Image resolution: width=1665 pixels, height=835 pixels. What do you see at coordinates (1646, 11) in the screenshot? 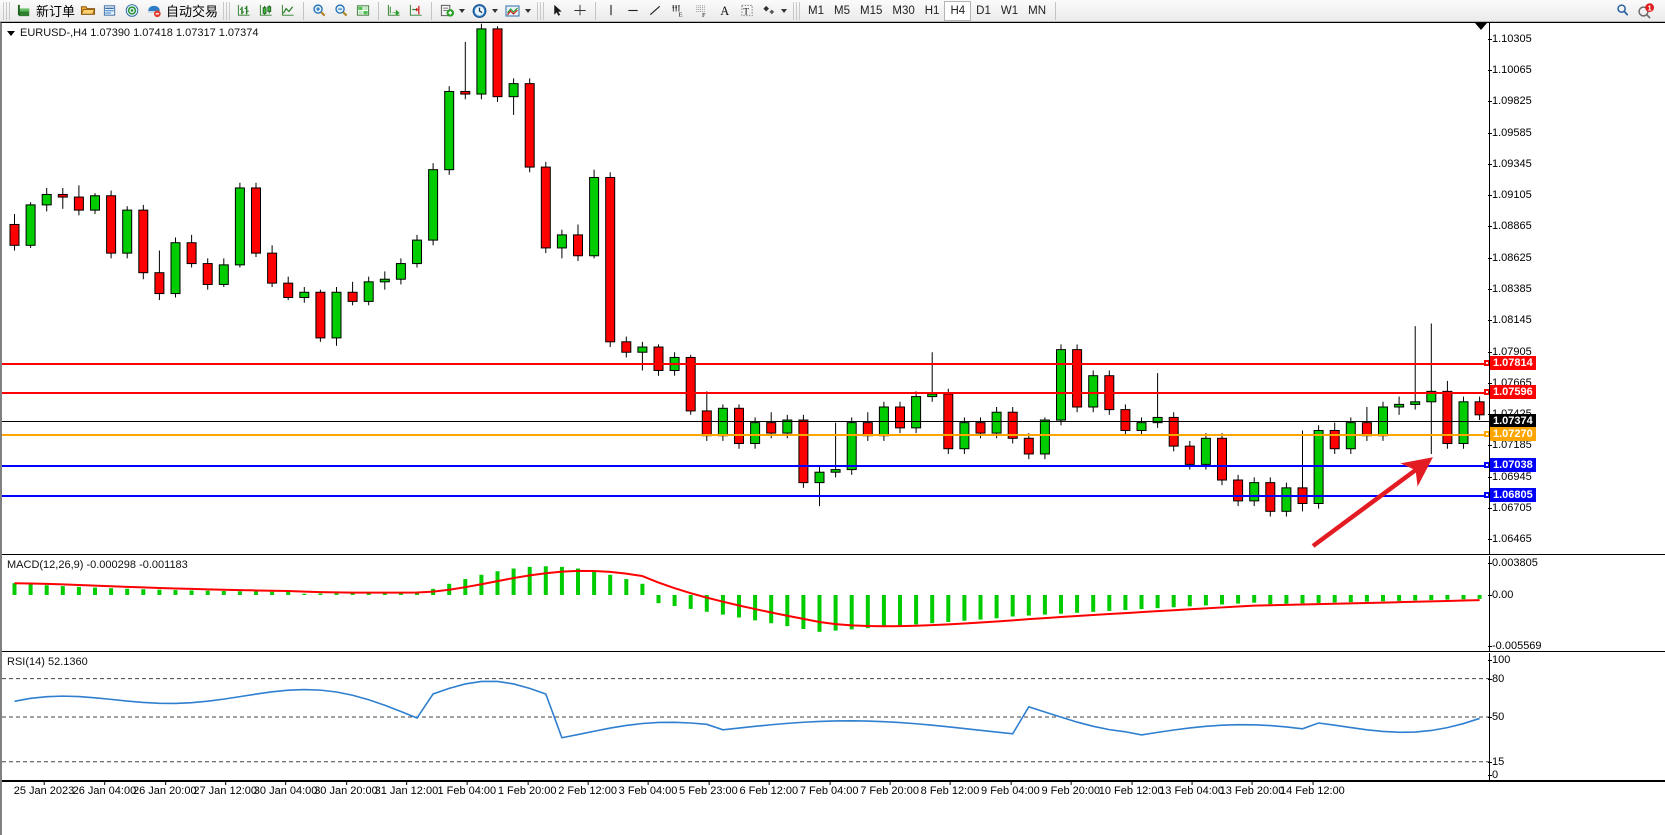
I see `alert-icon: 1` at bounding box center [1646, 11].